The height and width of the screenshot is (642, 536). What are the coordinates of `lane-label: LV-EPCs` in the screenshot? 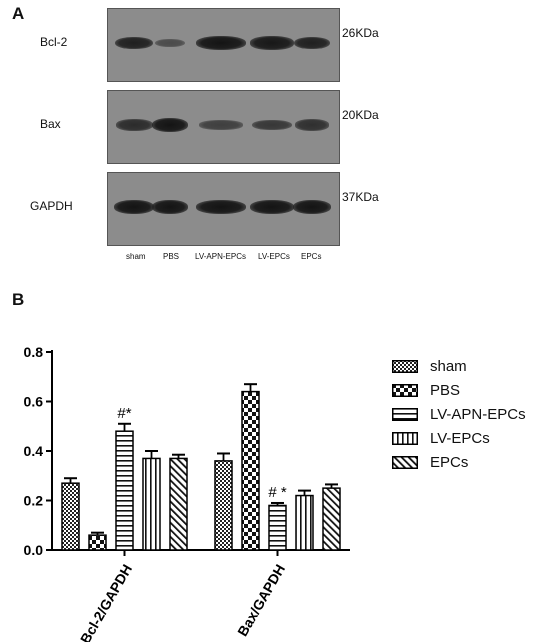 It's located at (274, 256).